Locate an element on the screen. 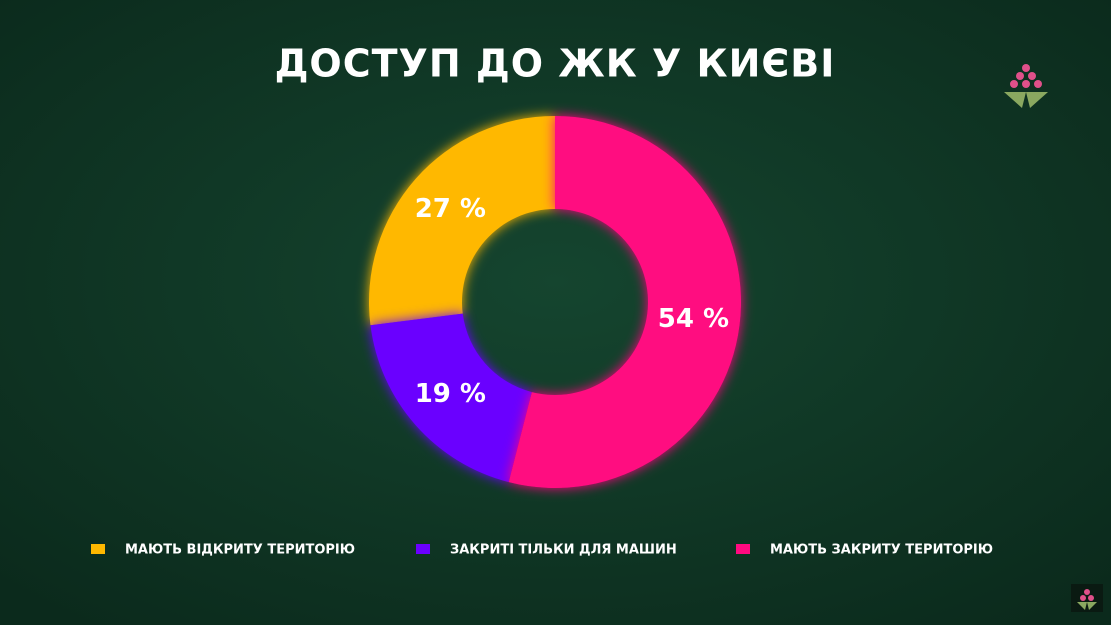 The image size is (1111, 625). value-label: 27 % is located at coordinates (450, 209).